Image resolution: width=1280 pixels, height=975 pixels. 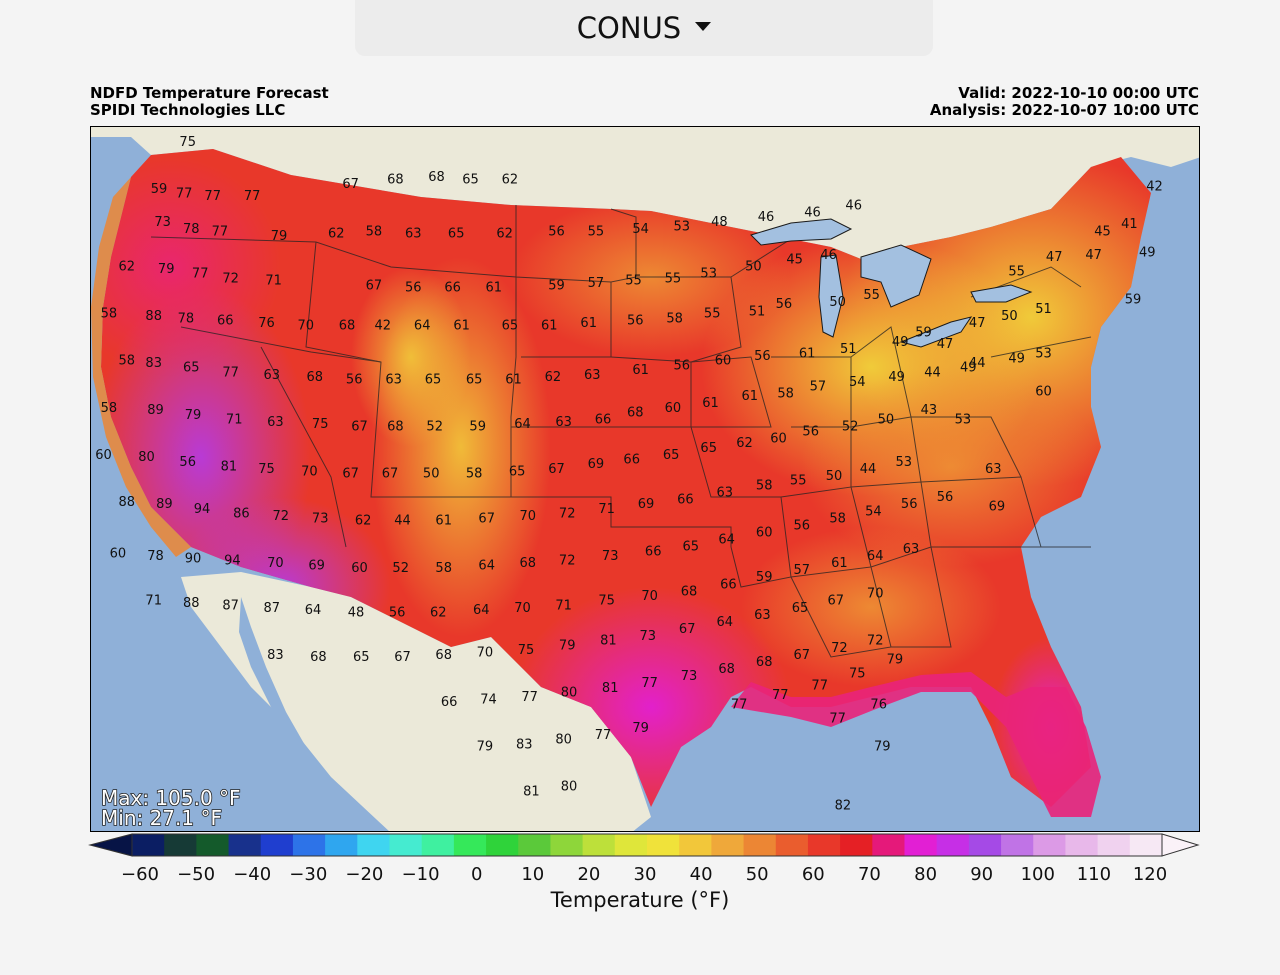 What do you see at coordinates (644, 28) in the screenshot?
I see `region-dropdown: CONUS` at bounding box center [644, 28].